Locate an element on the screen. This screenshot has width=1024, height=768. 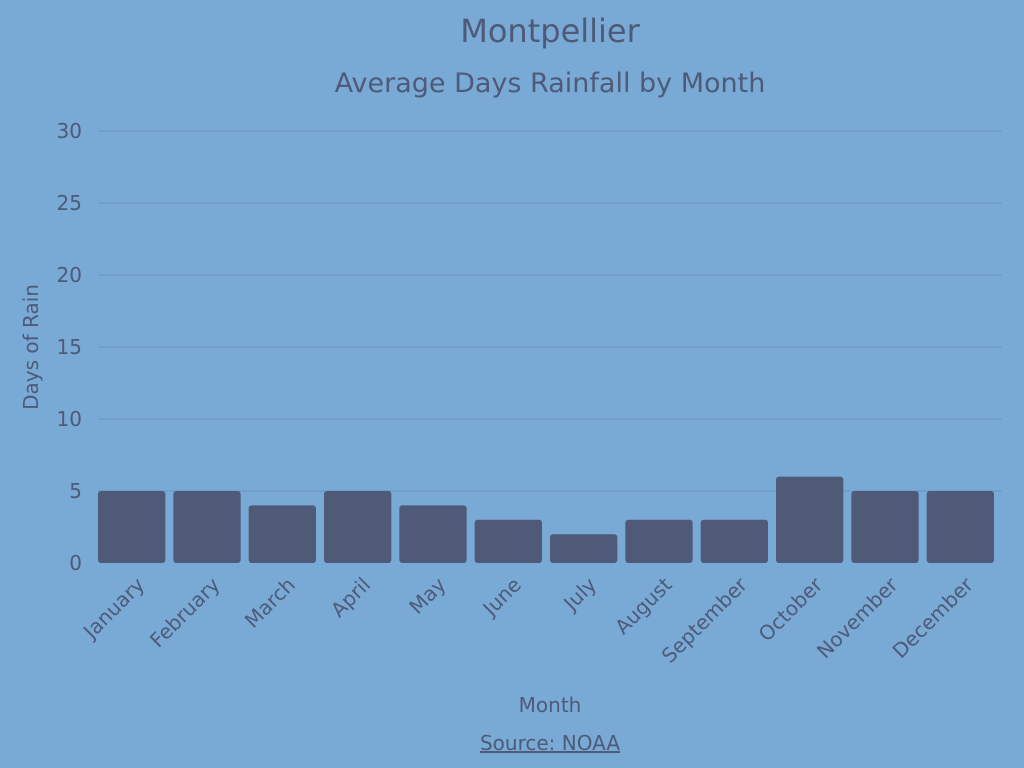
y-axis-ticks: 0 5 10 15 20 25 30 is located at coordinates (69, 347).